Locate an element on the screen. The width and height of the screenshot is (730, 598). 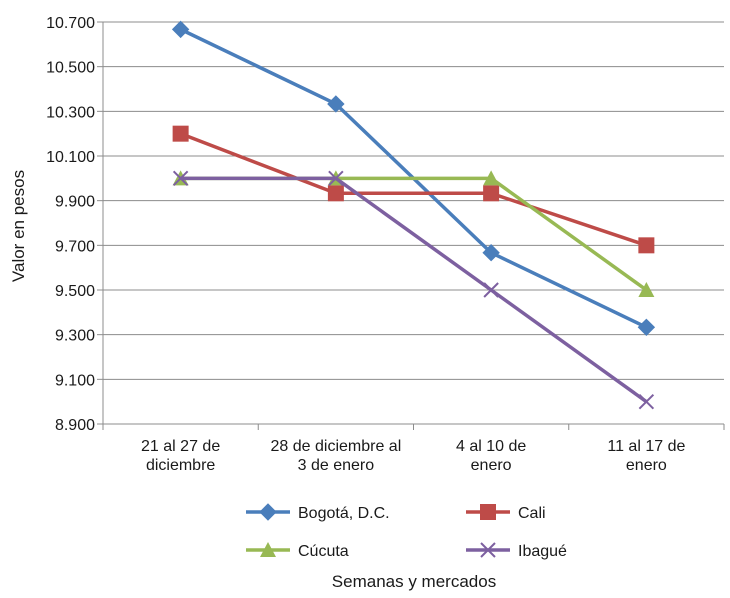
legend-label: Ibagué is located at coordinates (542, 551).